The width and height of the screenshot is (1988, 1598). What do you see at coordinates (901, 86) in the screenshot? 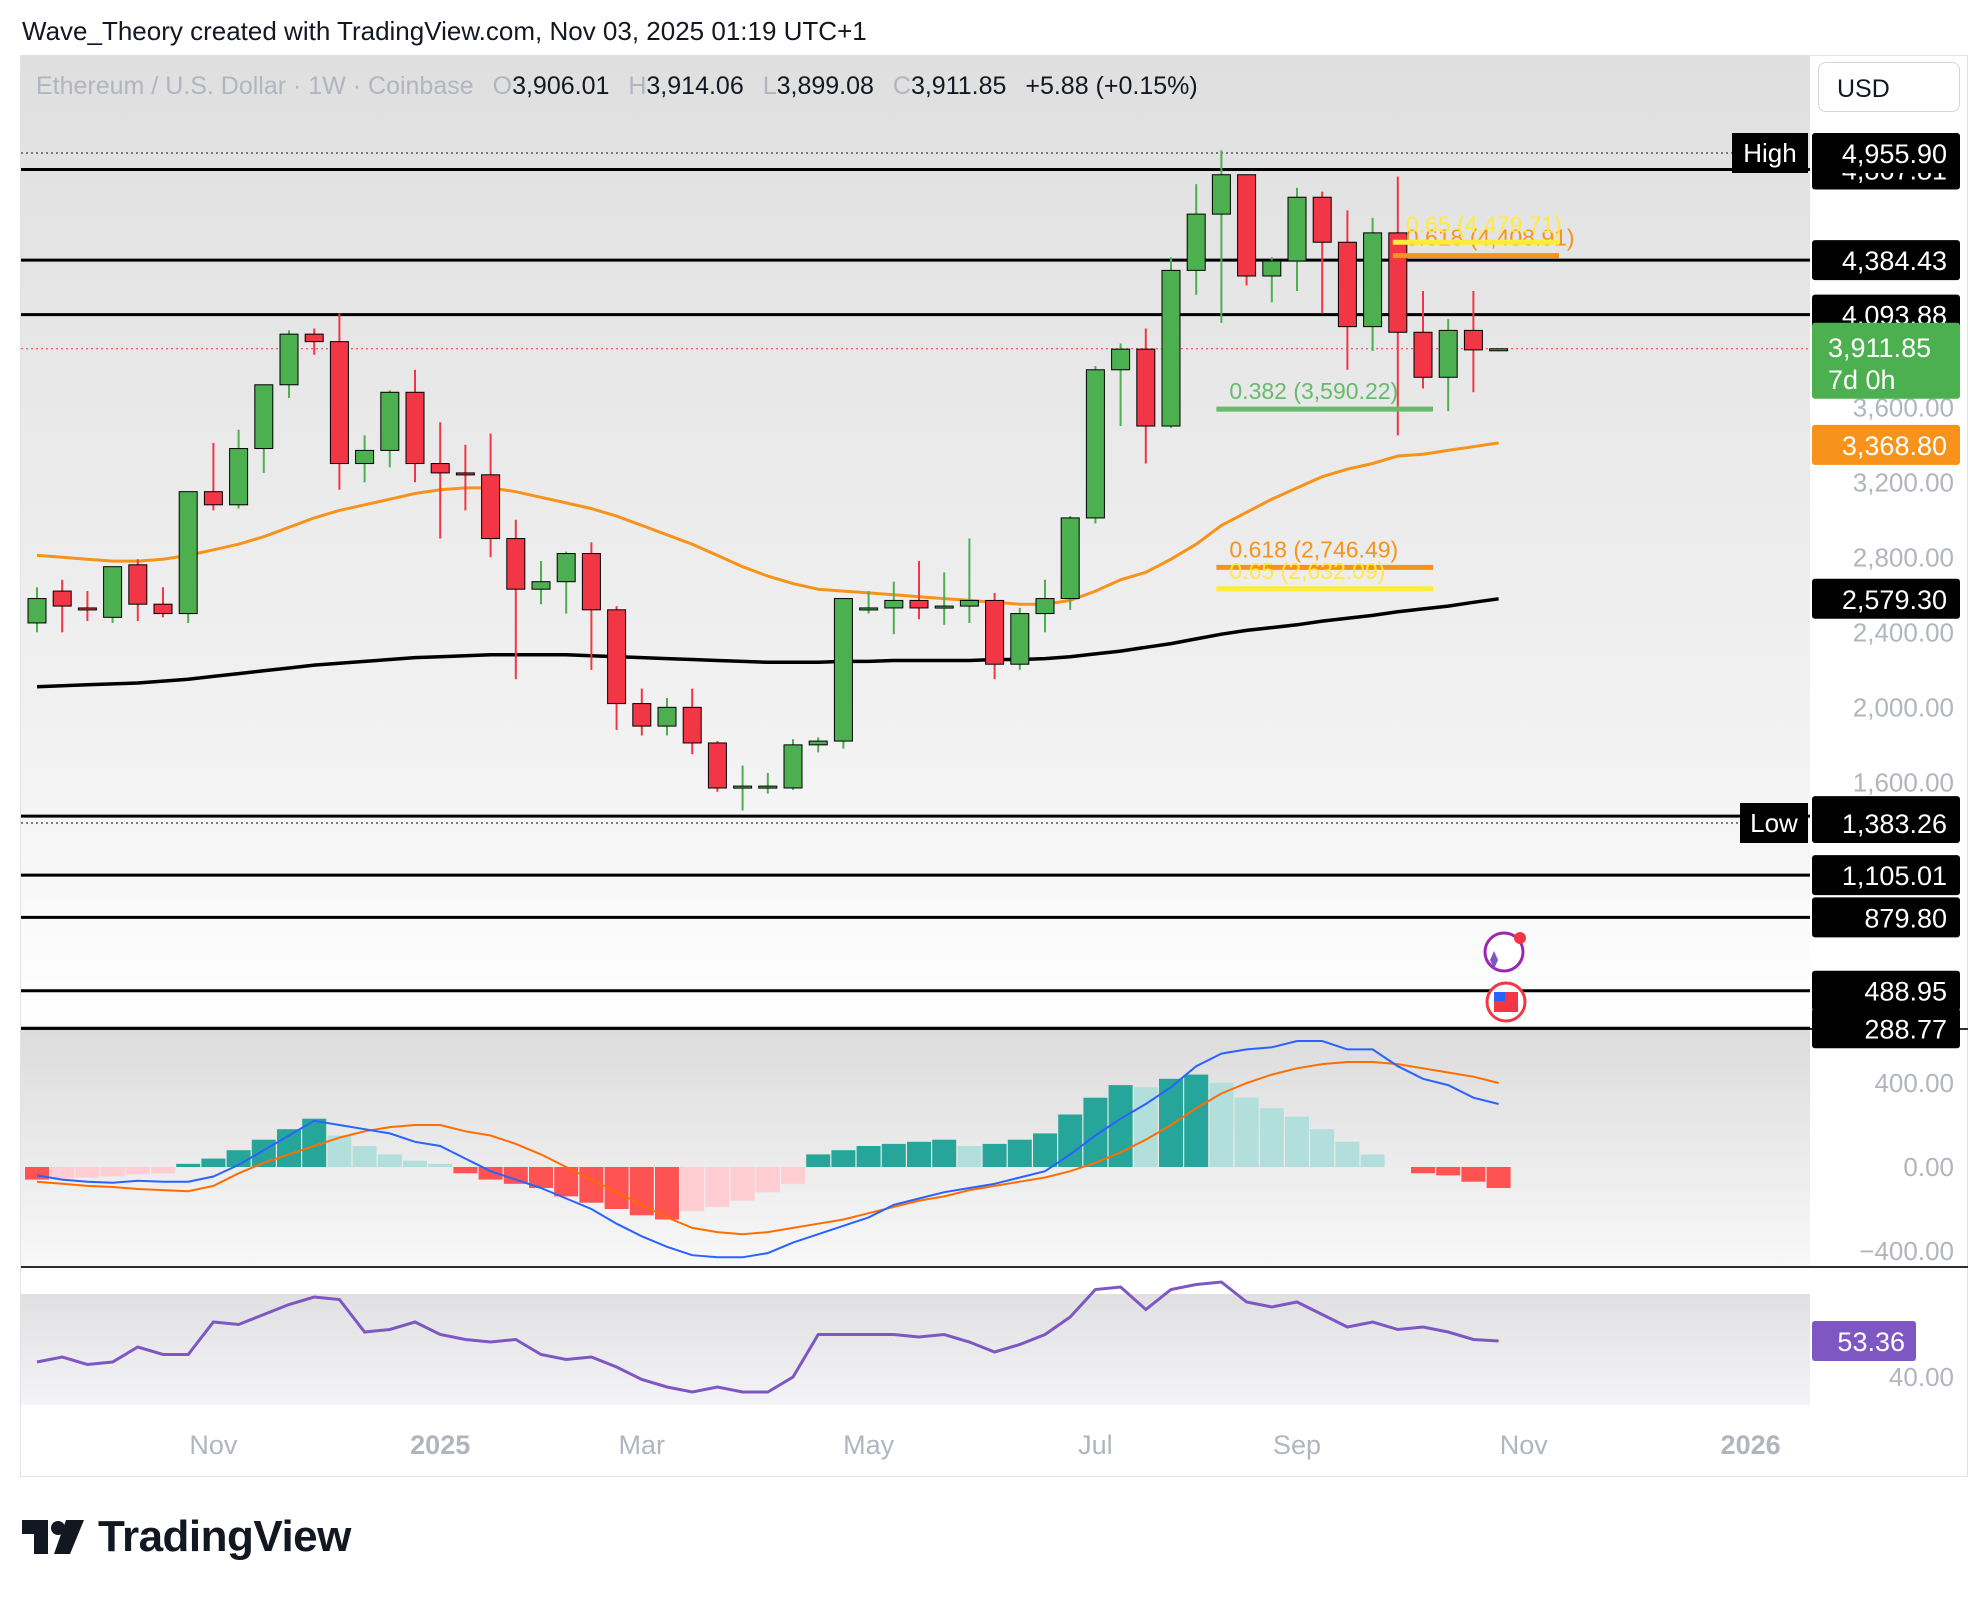
I see `close-label: C` at bounding box center [901, 86].